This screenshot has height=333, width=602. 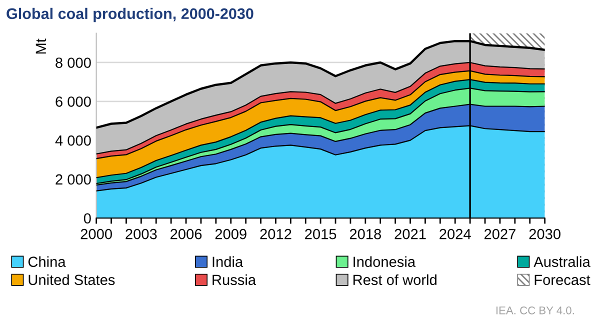 I want to click on legend-label: United States, so click(x=71, y=280).